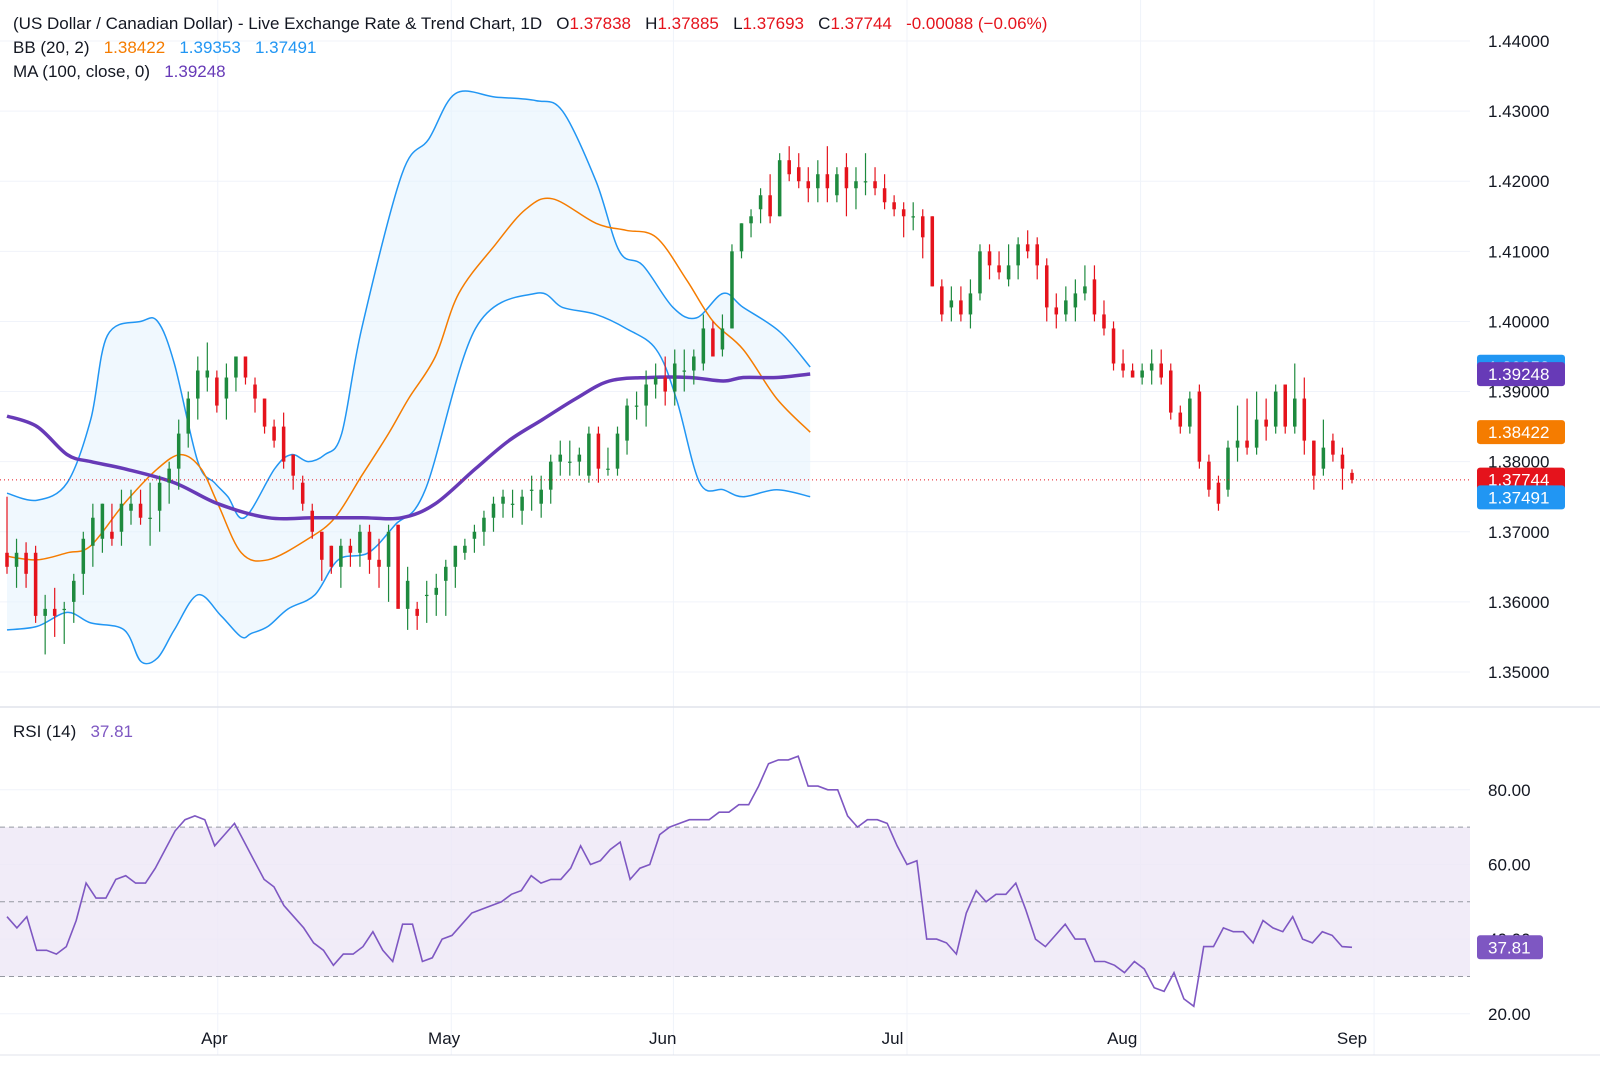 Image resolution: width=1600 pixels, height=1089 pixels. What do you see at coordinates (210, 47) in the screenshot?
I see `bb-upper-value: 1.39353` at bounding box center [210, 47].